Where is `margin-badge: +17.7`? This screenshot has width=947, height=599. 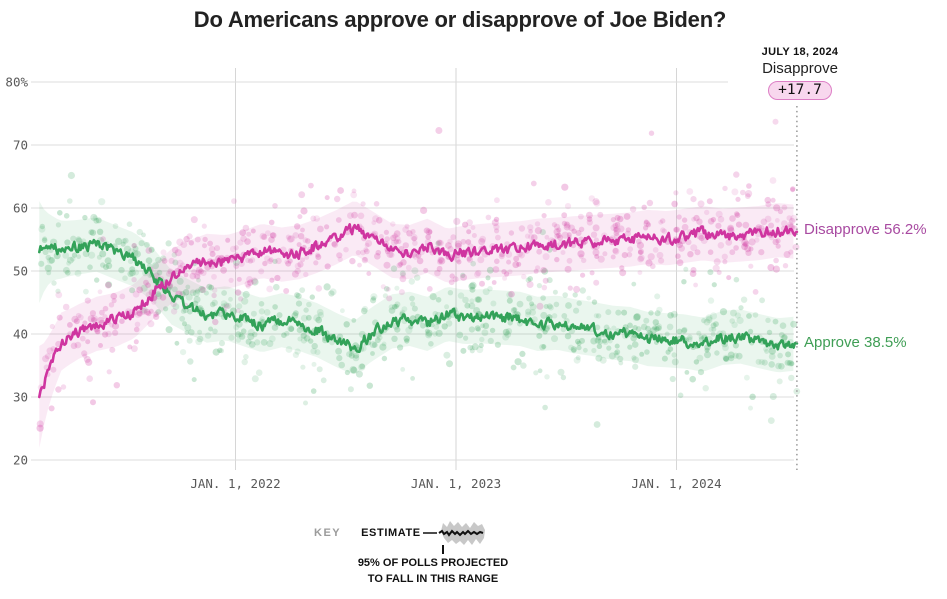 margin-badge: +17.7 is located at coordinates (800, 90).